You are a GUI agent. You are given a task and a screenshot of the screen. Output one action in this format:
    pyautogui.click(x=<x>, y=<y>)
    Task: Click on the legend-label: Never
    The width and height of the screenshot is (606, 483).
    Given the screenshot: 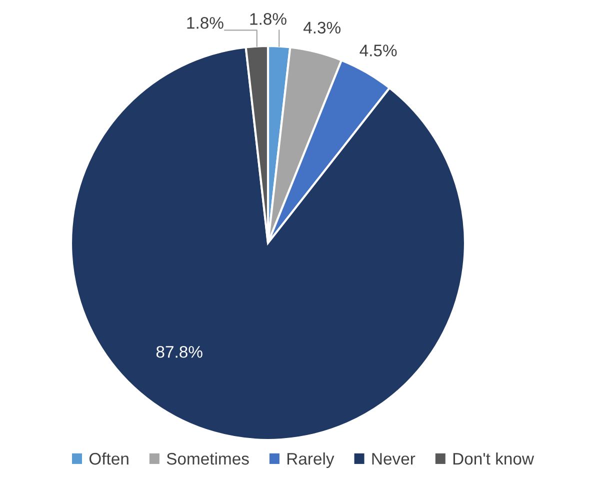 What is the action you would take?
    pyautogui.click(x=394, y=459)
    